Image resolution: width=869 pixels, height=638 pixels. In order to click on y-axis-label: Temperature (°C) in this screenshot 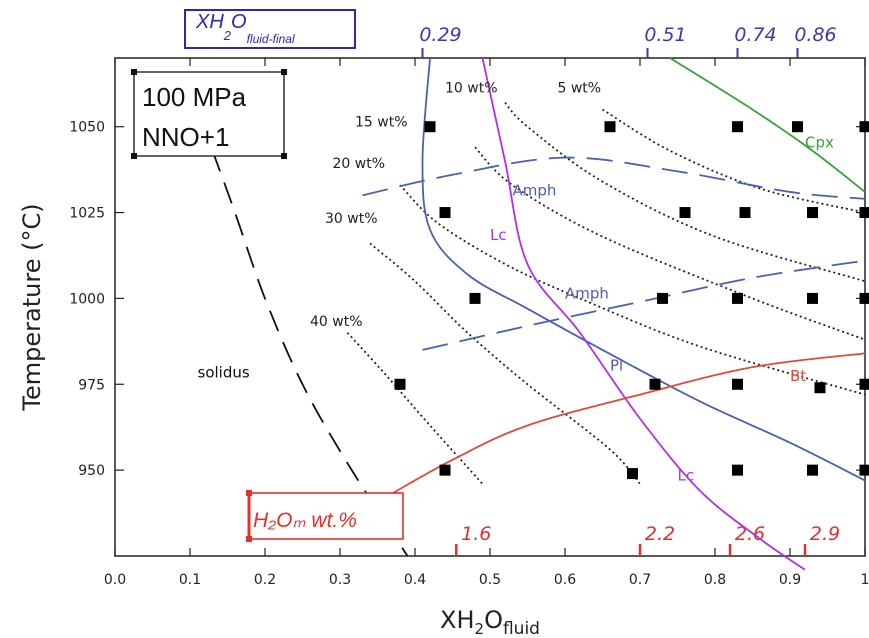, I will do `click(32, 307)`.